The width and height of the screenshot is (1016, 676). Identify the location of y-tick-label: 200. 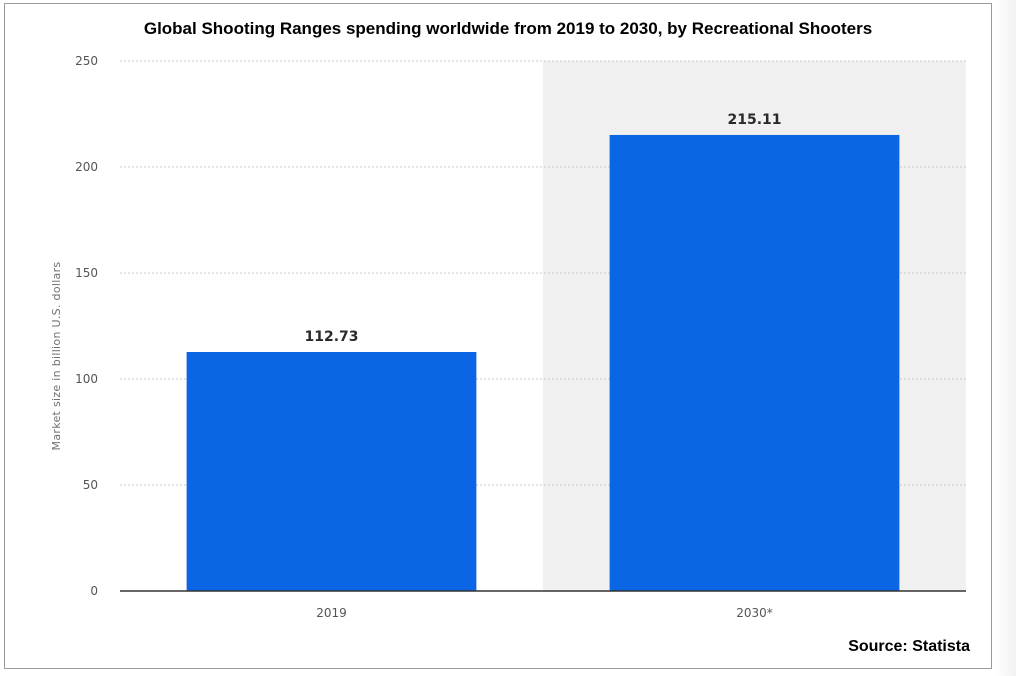
(86, 167).